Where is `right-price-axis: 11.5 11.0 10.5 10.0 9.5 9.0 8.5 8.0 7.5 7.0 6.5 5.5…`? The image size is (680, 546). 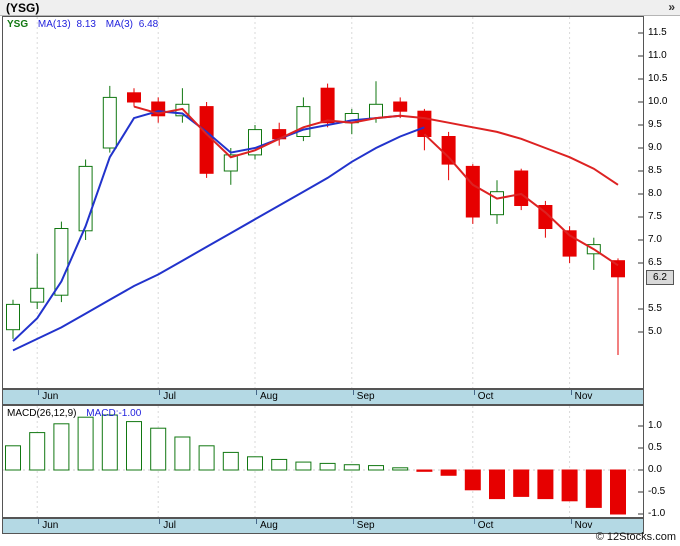
right-price-axis: 11.5 11.0 10.5 10.0 9.5 9.0 8.5 8.0 7.5 7.0 6.5 5.5… is located at coordinates (663, 273).